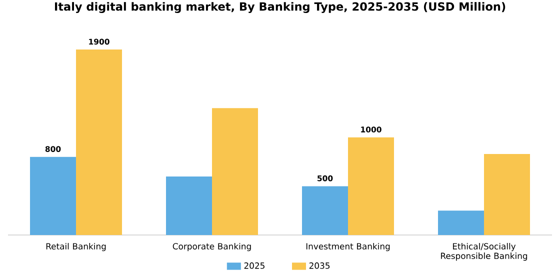 The image size is (560, 280). Describe the element at coordinates (254, 265) in the screenshot. I see `legend-label: 2025` at that location.